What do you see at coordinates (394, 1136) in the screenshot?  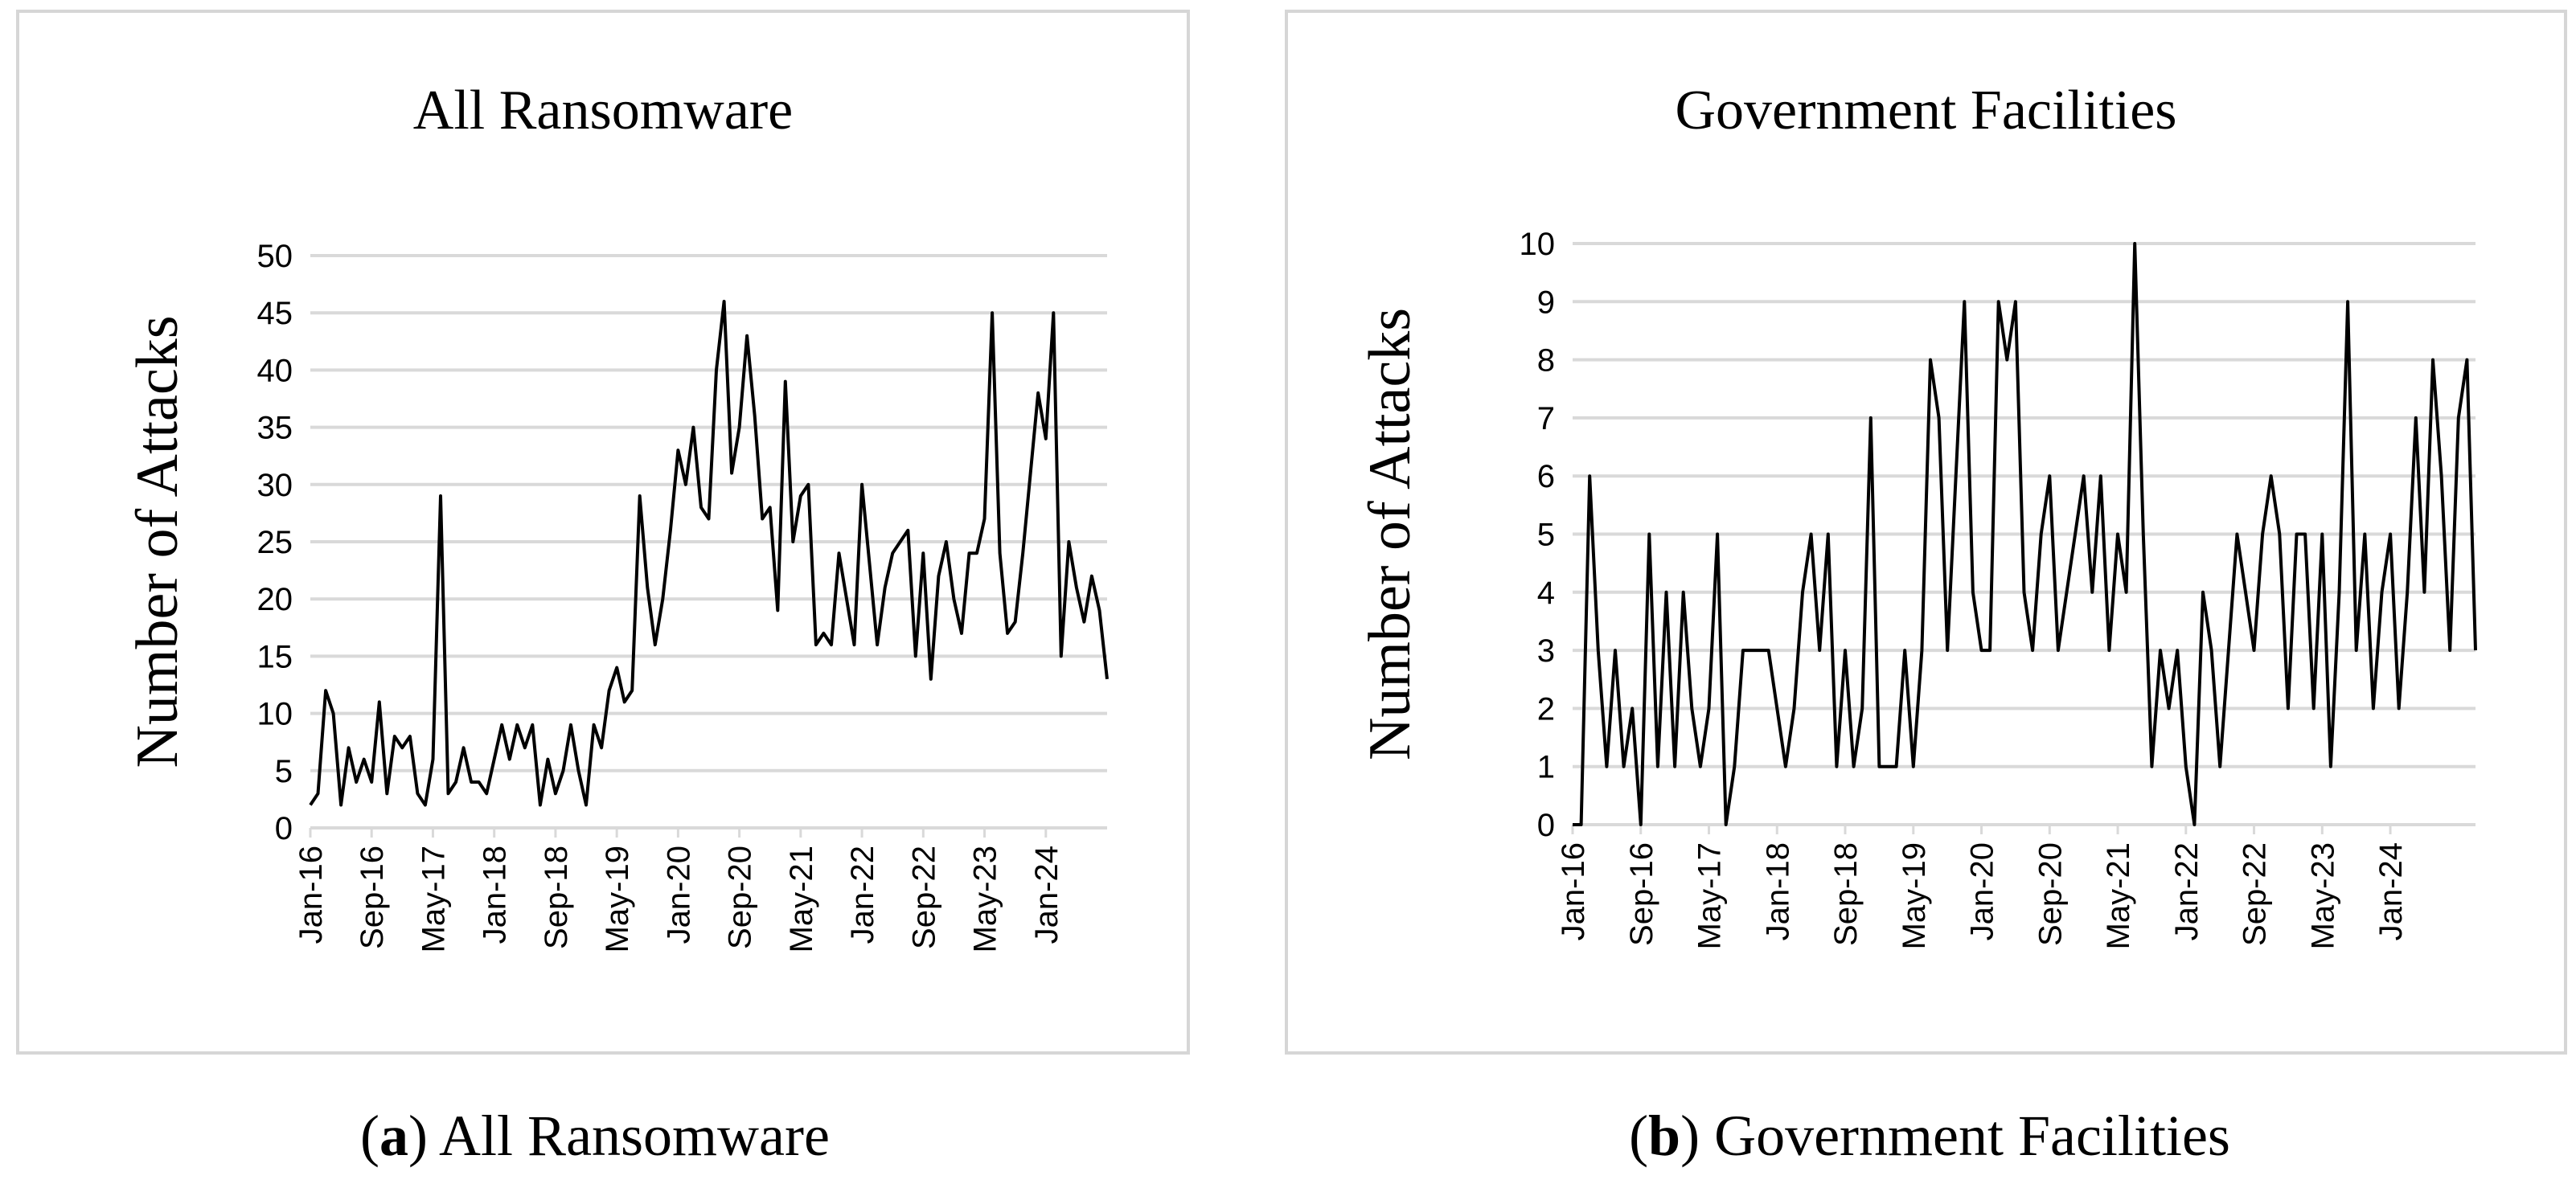 I see `caption-letter: a` at bounding box center [394, 1136].